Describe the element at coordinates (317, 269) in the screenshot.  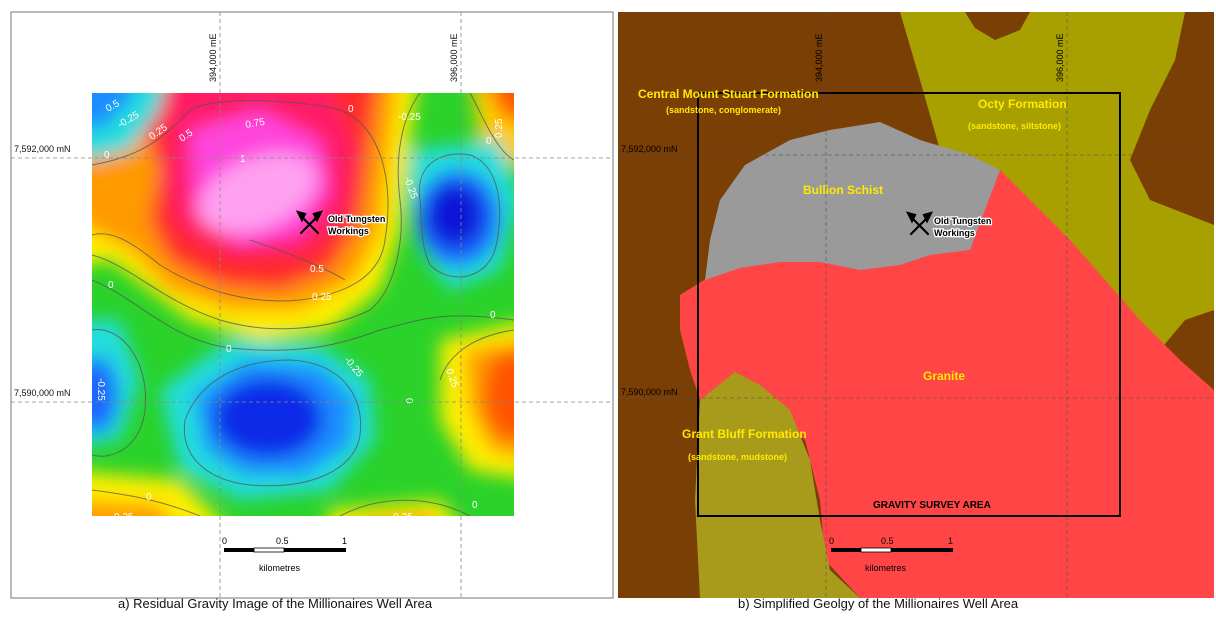
I see `contour-label: 0.5` at that location.